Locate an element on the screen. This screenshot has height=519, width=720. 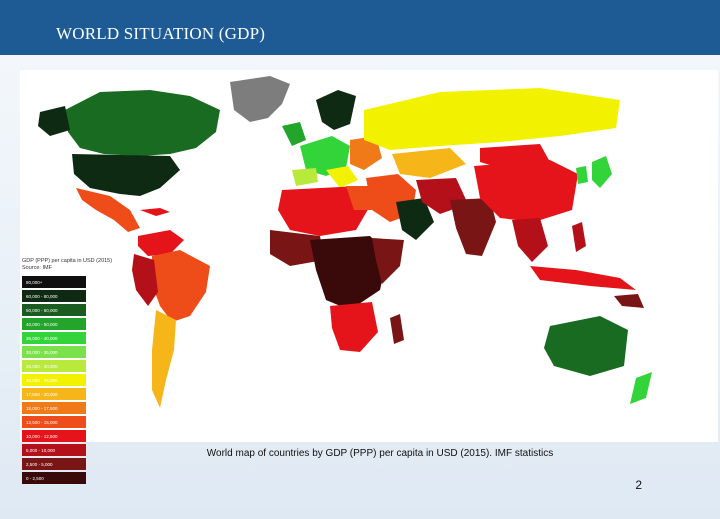
legend-swatch: 50,000 - 60,000 is located at coordinates (54, 310).